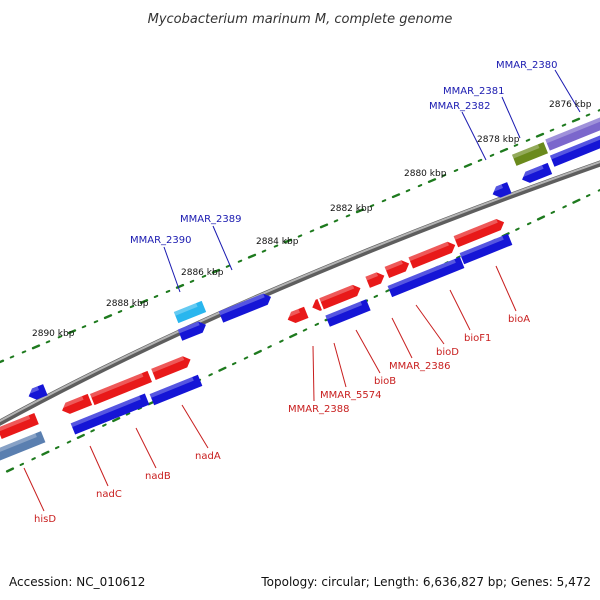 This screenshot has height=600, width=600. I want to click on gene-label-mmar-2388: MMAR_2388, so click(319, 409).